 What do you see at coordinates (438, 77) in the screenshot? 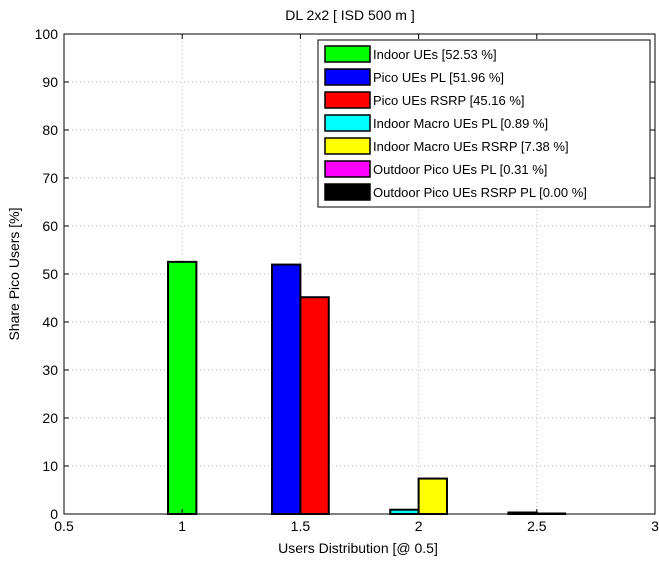
I see `legend-entry-label: Pico UEs PL [51.96 %]` at bounding box center [438, 77].